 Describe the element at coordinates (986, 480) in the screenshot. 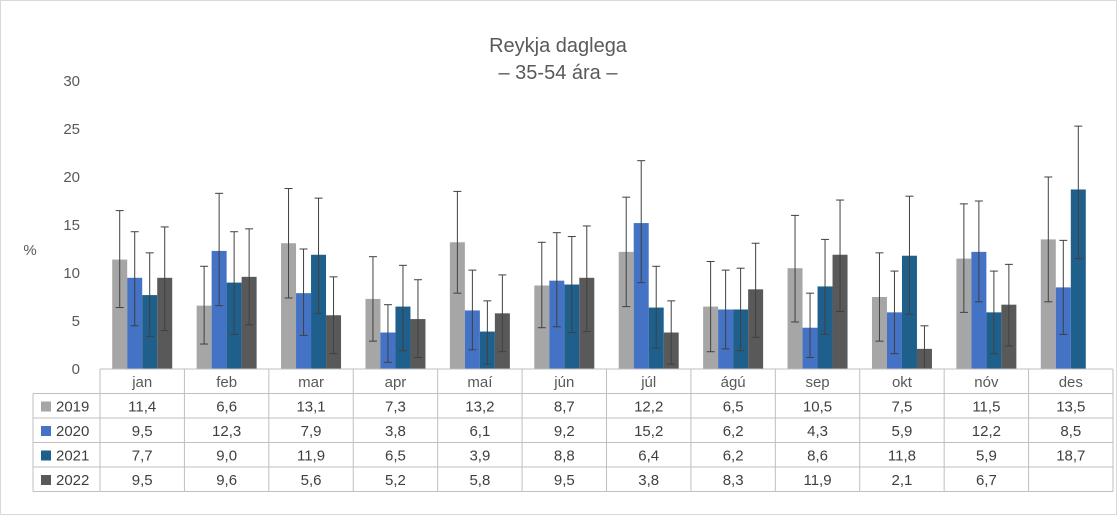

I see `data-label: 6,7` at that location.